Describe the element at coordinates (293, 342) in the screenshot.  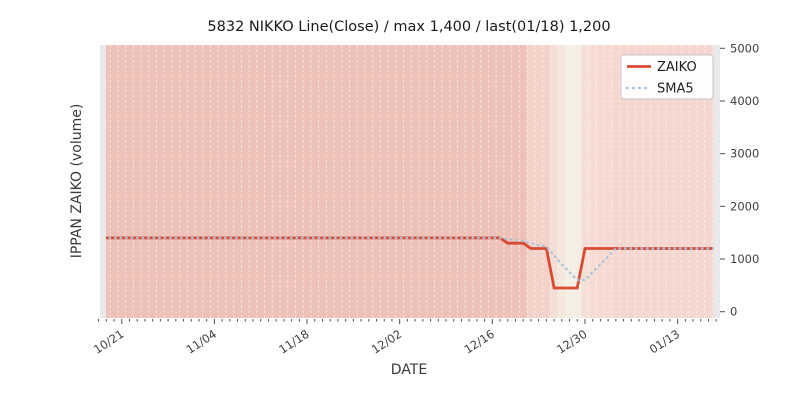
I see `x-tick-label: 11/18` at that location.